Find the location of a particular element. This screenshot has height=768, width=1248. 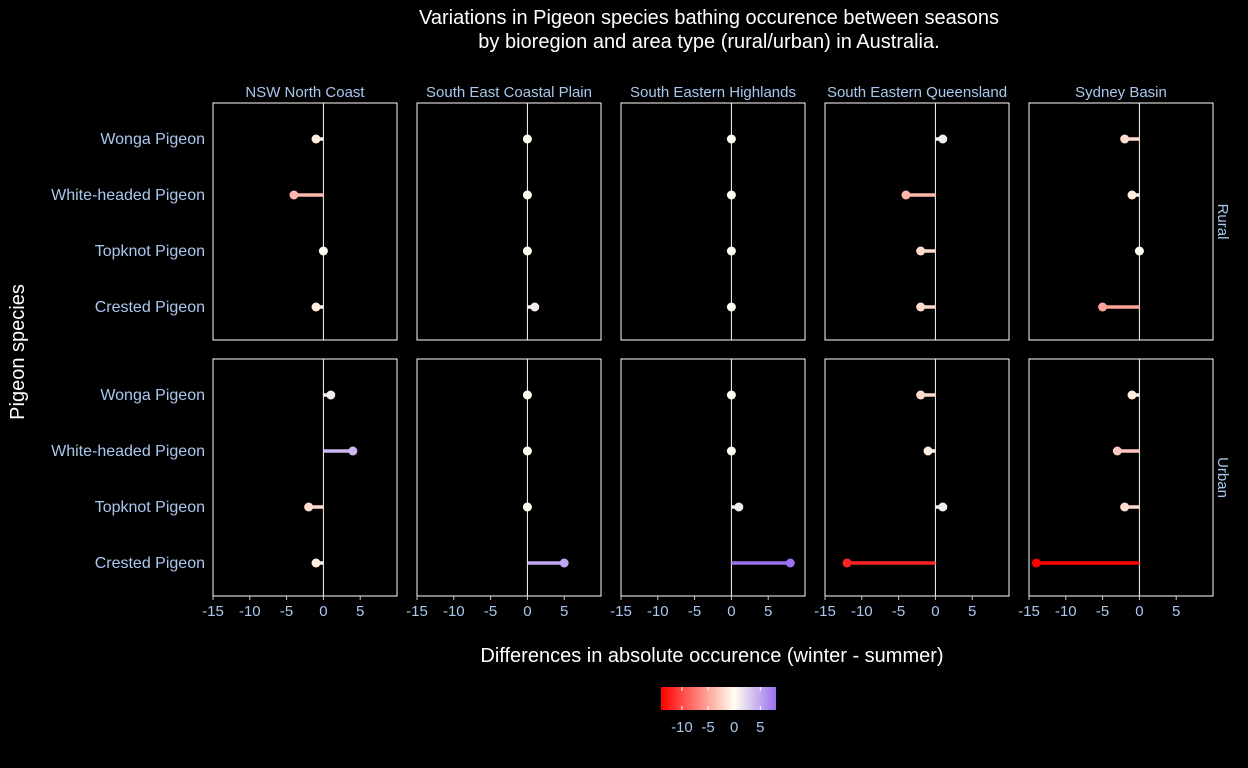

panel-south-east-coastal-plain-rural is located at coordinates (509, 221).